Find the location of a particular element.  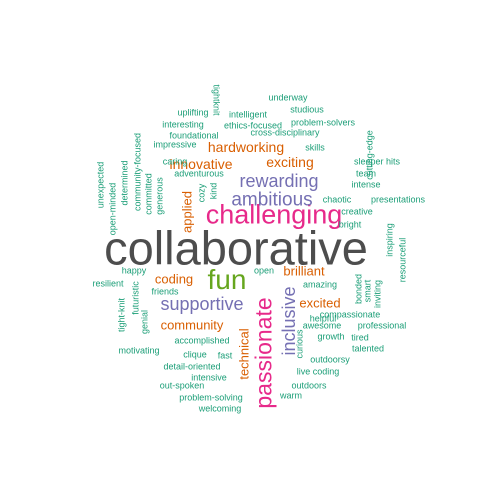

word-open: open is located at coordinates (264, 270).